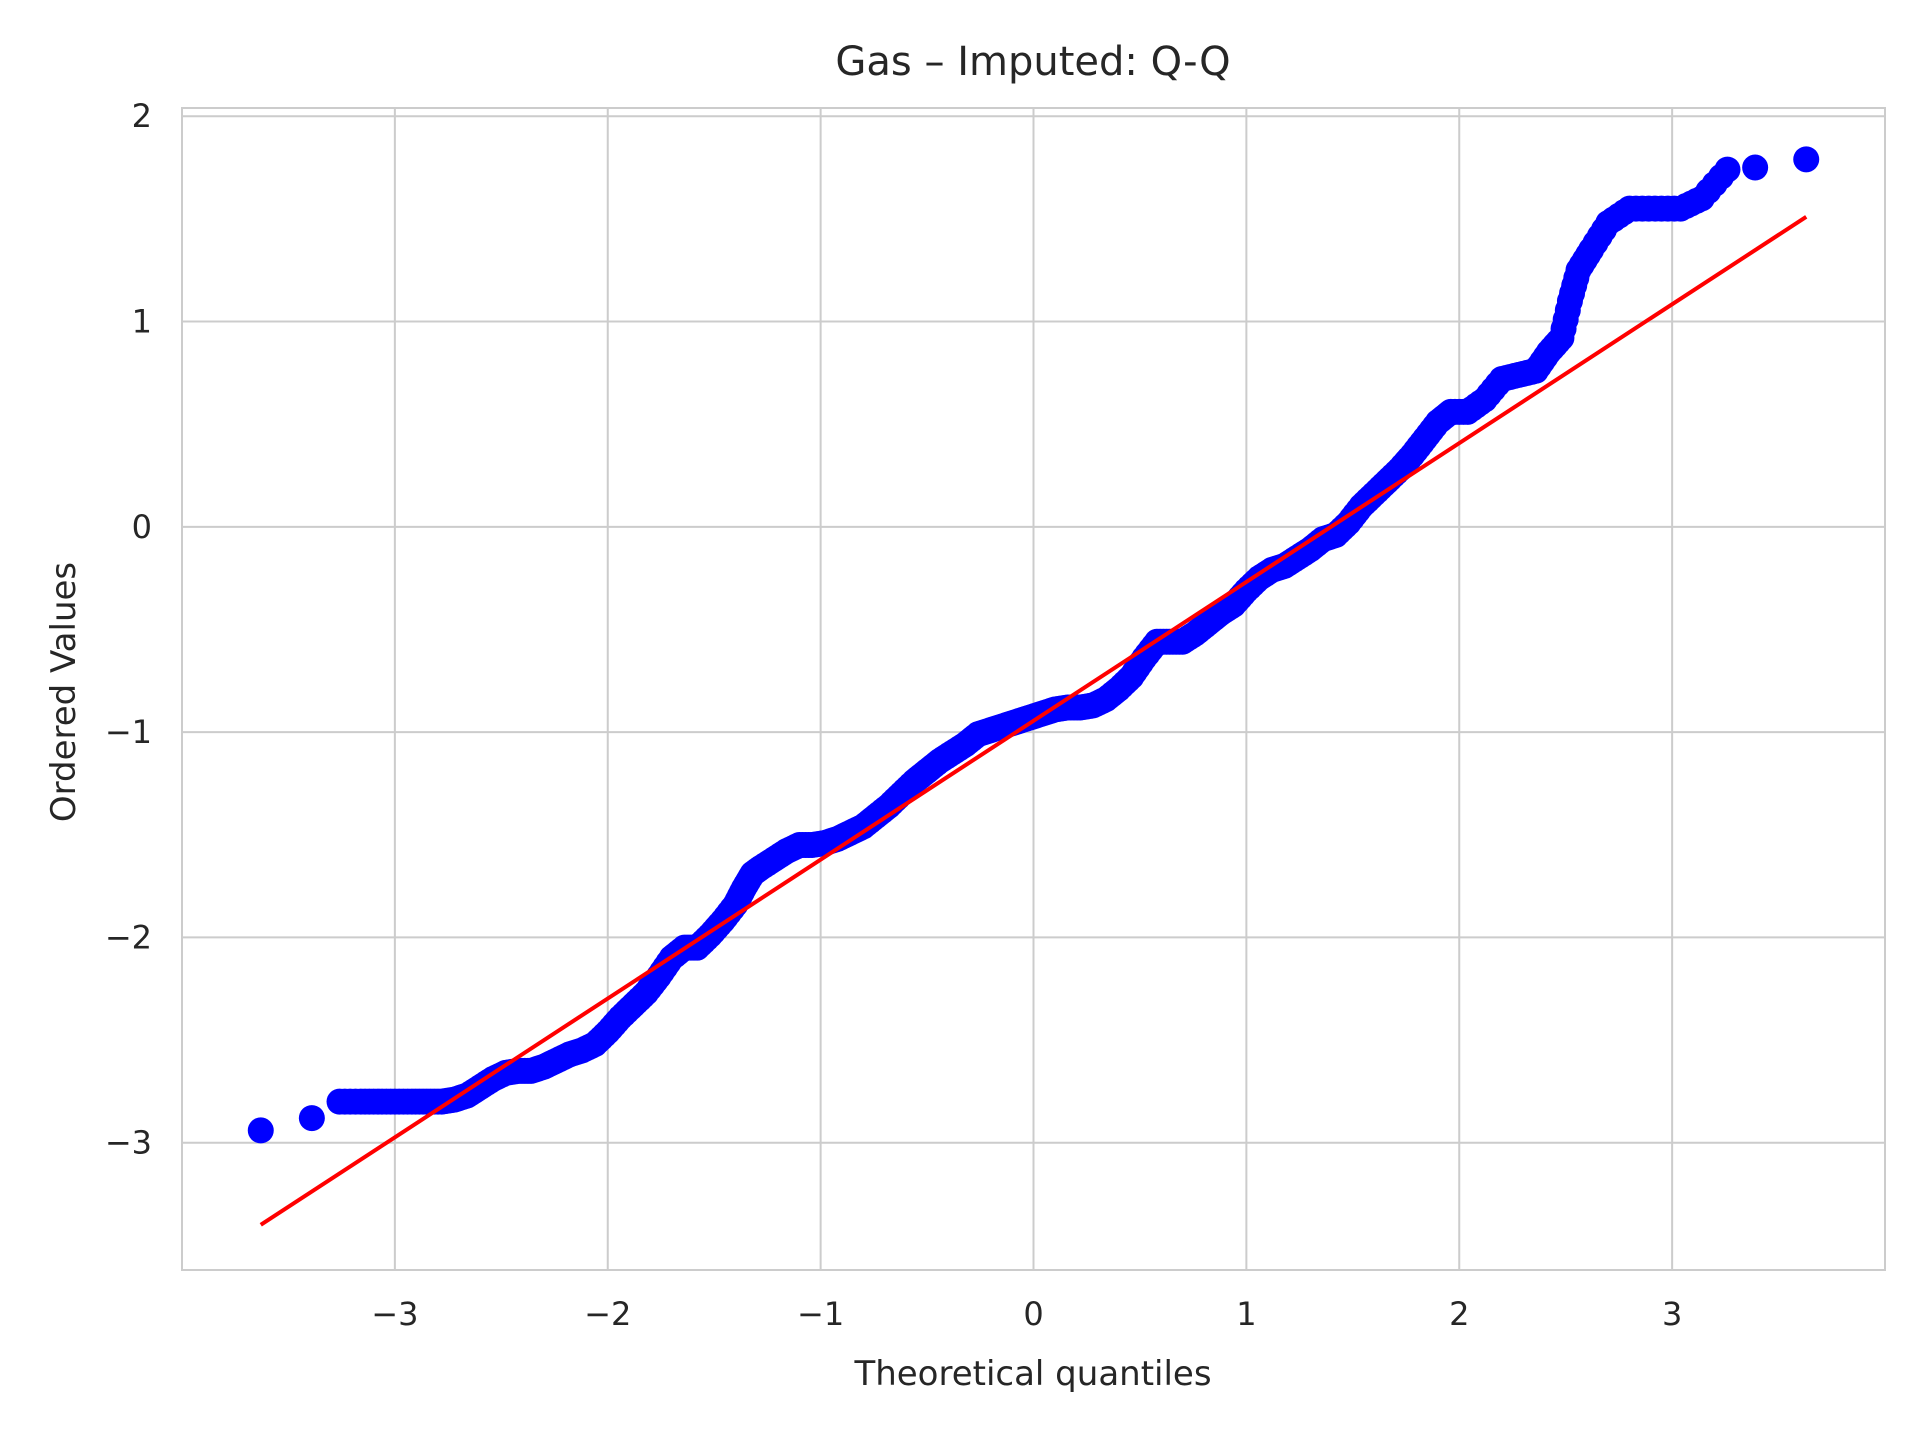 Image resolution: width=1920 pixels, height=1440 pixels. I want to click on x-tick-label: 3, so click(1672, 1314).